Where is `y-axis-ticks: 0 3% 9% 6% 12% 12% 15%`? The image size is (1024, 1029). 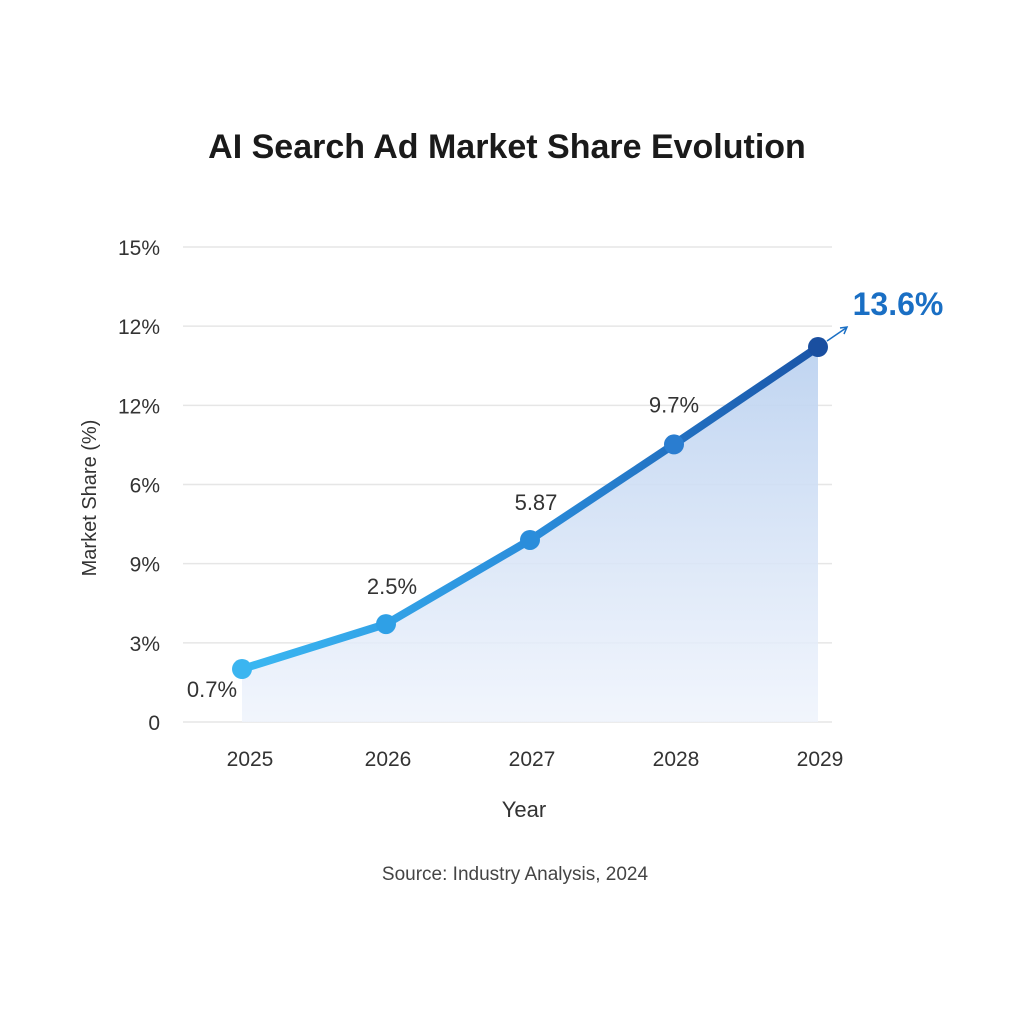 y-axis-ticks: 0 3% 9% 6% 12% 12% 15% is located at coordinates (139, 486).